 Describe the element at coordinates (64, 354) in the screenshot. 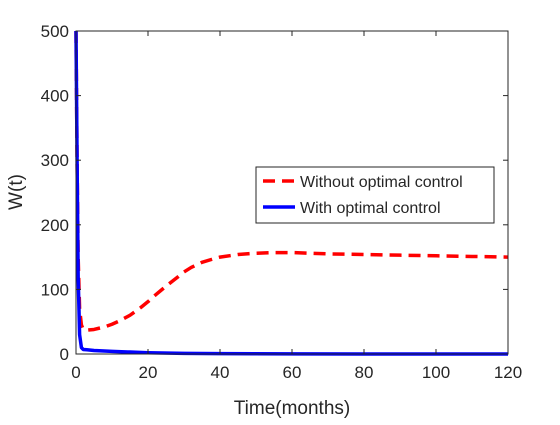

I see `y-tick-label: 0` at that location.